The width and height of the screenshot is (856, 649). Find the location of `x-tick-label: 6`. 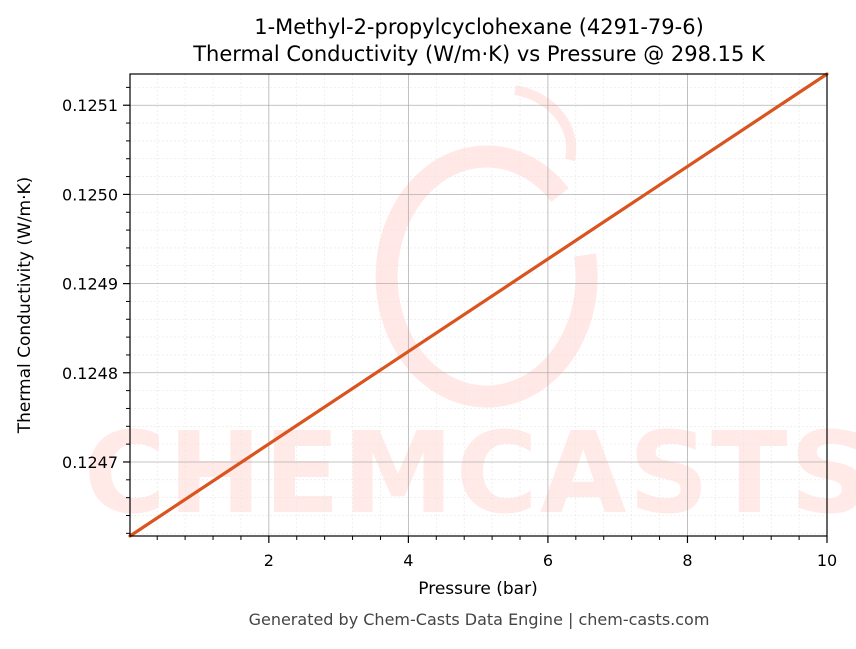

x-tick-label: 6 is located at coordinates (548, 560).